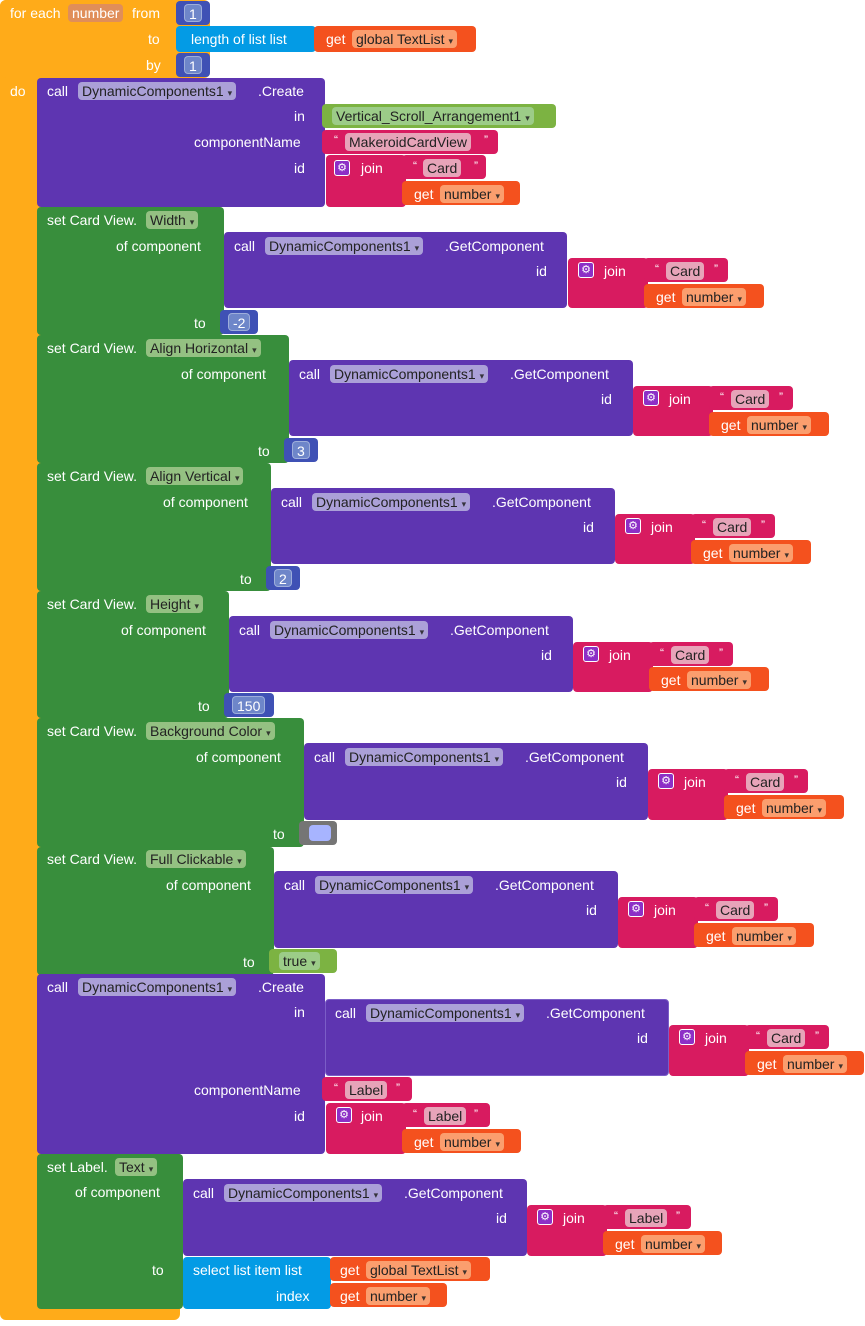 This screenshot has width=865, height=1326. Describe the element at coordinates (301, 450) in the screenshot. I see `number-value: 3` at that location.